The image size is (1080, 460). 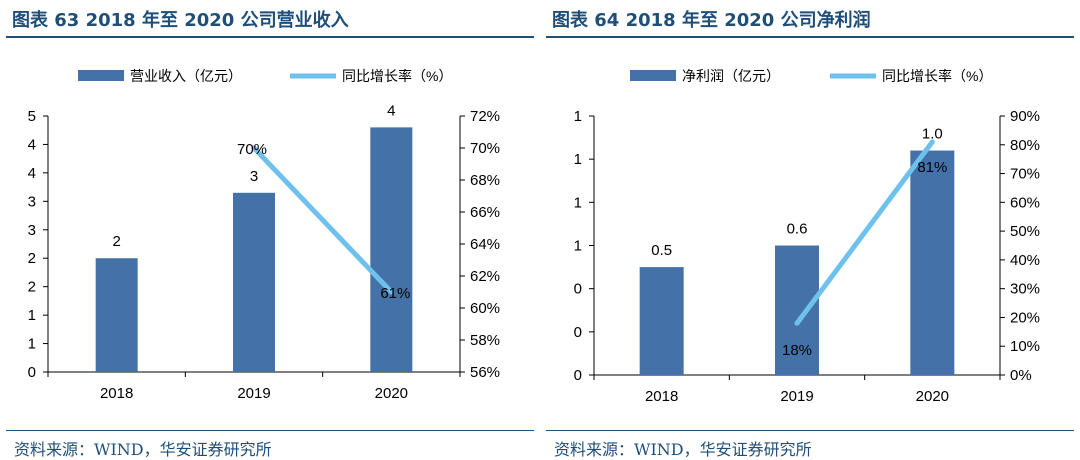 What do you see at coordinates (1021, 375) in the screenshot?
I see `right-axis-tick-label: 0%` at bounding box center [1021, 375].